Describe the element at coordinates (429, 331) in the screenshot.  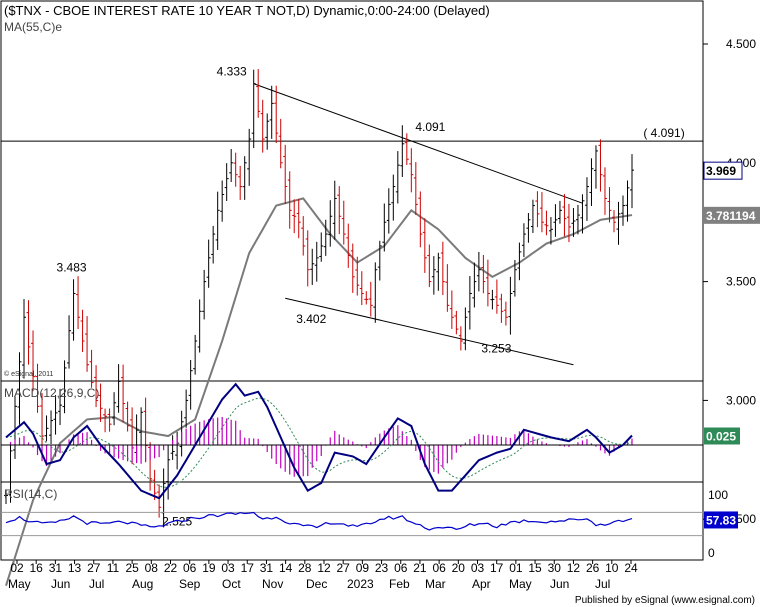
I see `trendline` at that location.